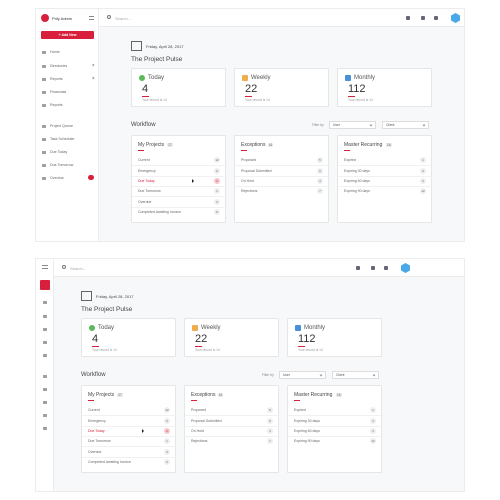 The width and height of the screenshot is (500, 500). What do you see at coordinates (67, 35) in the screenshot?
I see `add-button: + Add New` at bounding box center [67, 35].